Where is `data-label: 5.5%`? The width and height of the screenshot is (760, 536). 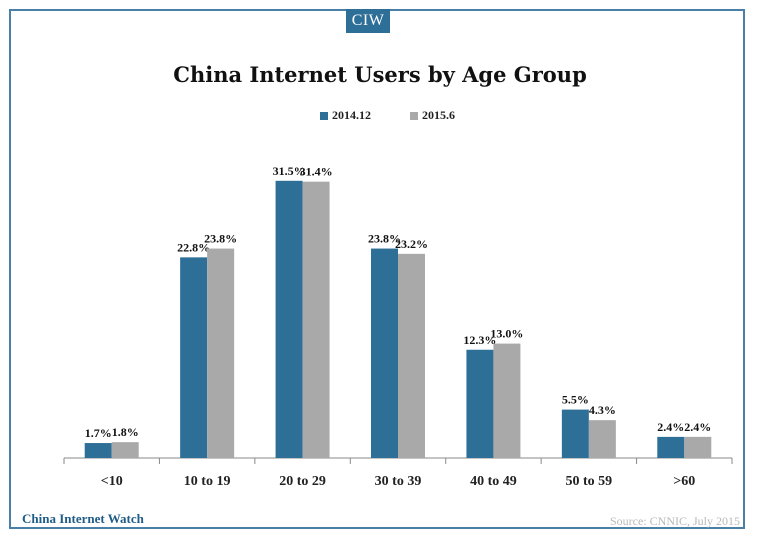
data-label: 5.5% is located at coordinates (575, 400).